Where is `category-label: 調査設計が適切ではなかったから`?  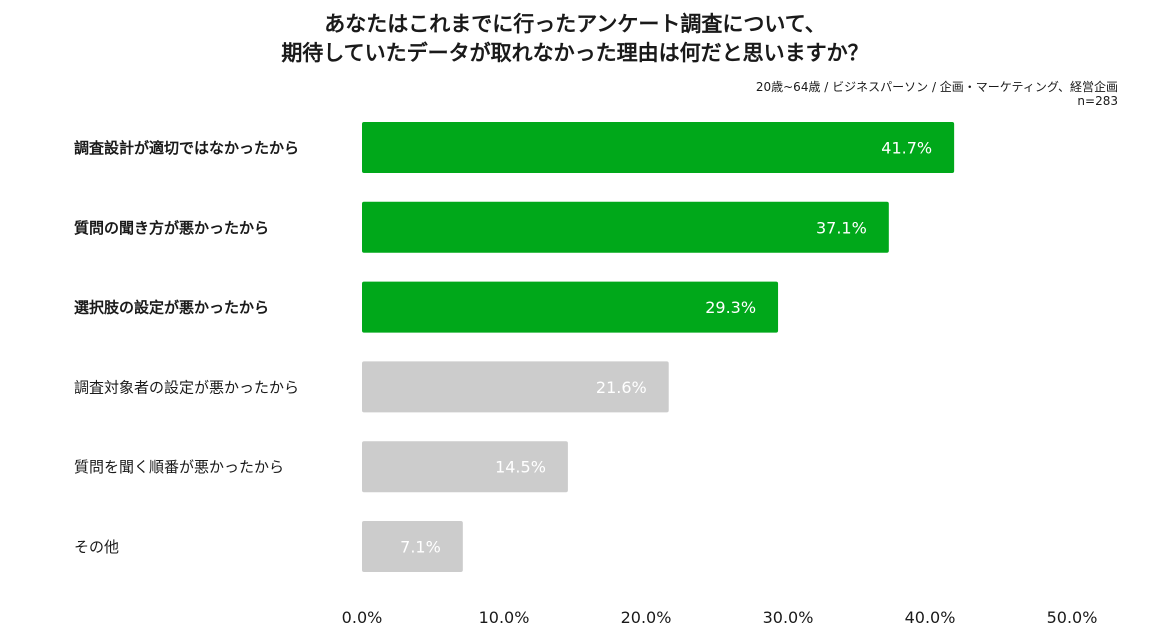
category-label: 調査設計が適切ではなかったから is located at coordinates (186, 148).